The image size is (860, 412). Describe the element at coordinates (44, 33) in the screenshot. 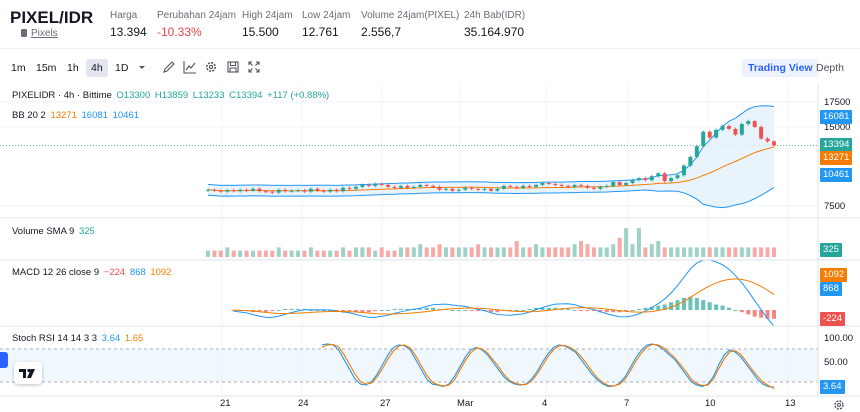

I see `coin-link: Pixels` at that location.